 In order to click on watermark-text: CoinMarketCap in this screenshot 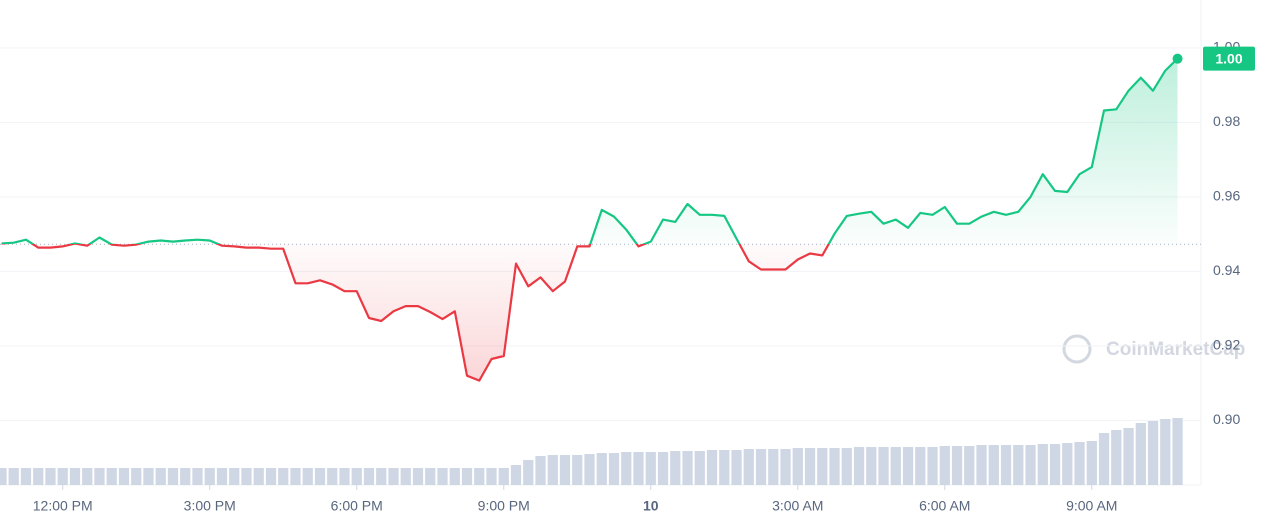, I will do `click(1175, 349)`.